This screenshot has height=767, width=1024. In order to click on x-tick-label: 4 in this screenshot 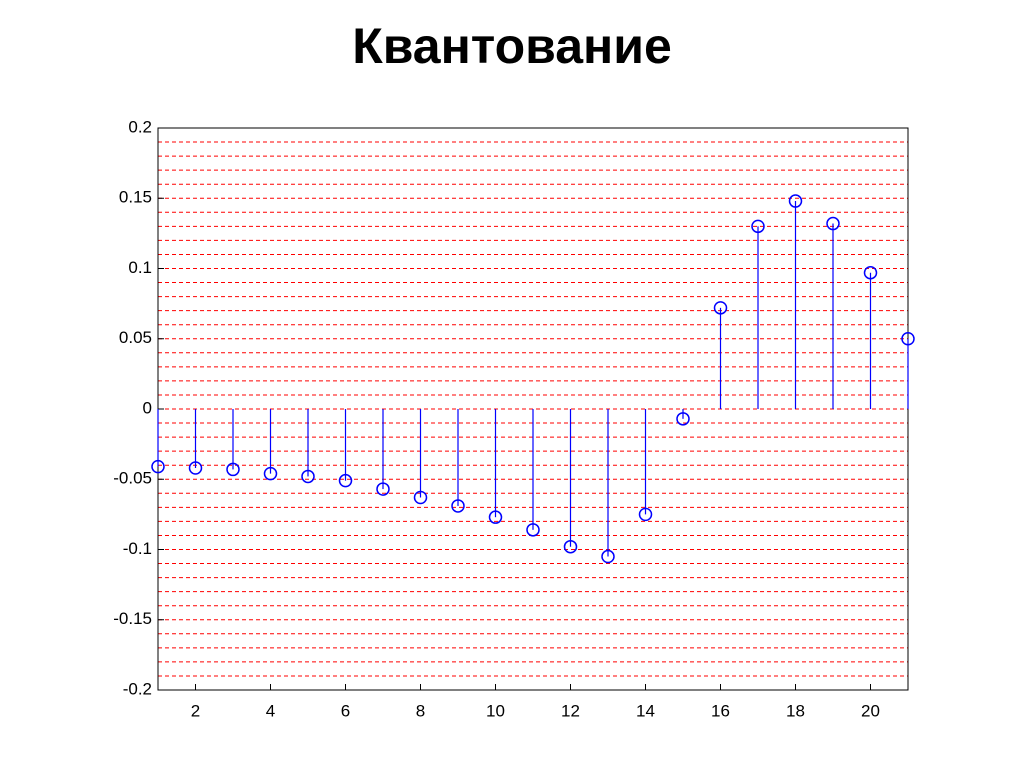, I will do `click(270, 710)`.